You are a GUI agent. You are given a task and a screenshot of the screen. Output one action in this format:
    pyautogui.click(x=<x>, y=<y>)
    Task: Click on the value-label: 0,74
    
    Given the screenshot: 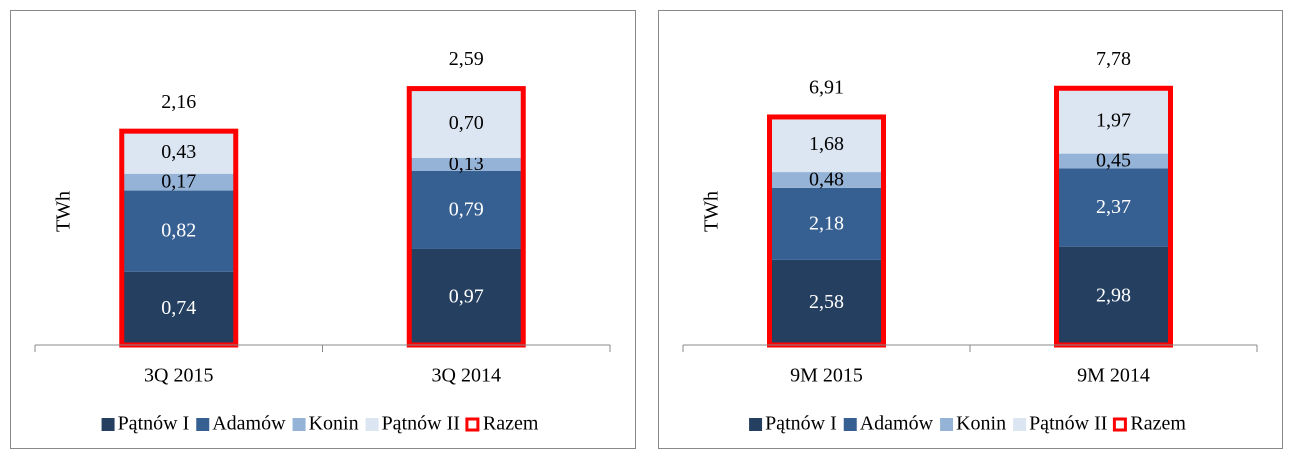 What is the action you would take?
    pyautogui.click(x=178, y=308)
    